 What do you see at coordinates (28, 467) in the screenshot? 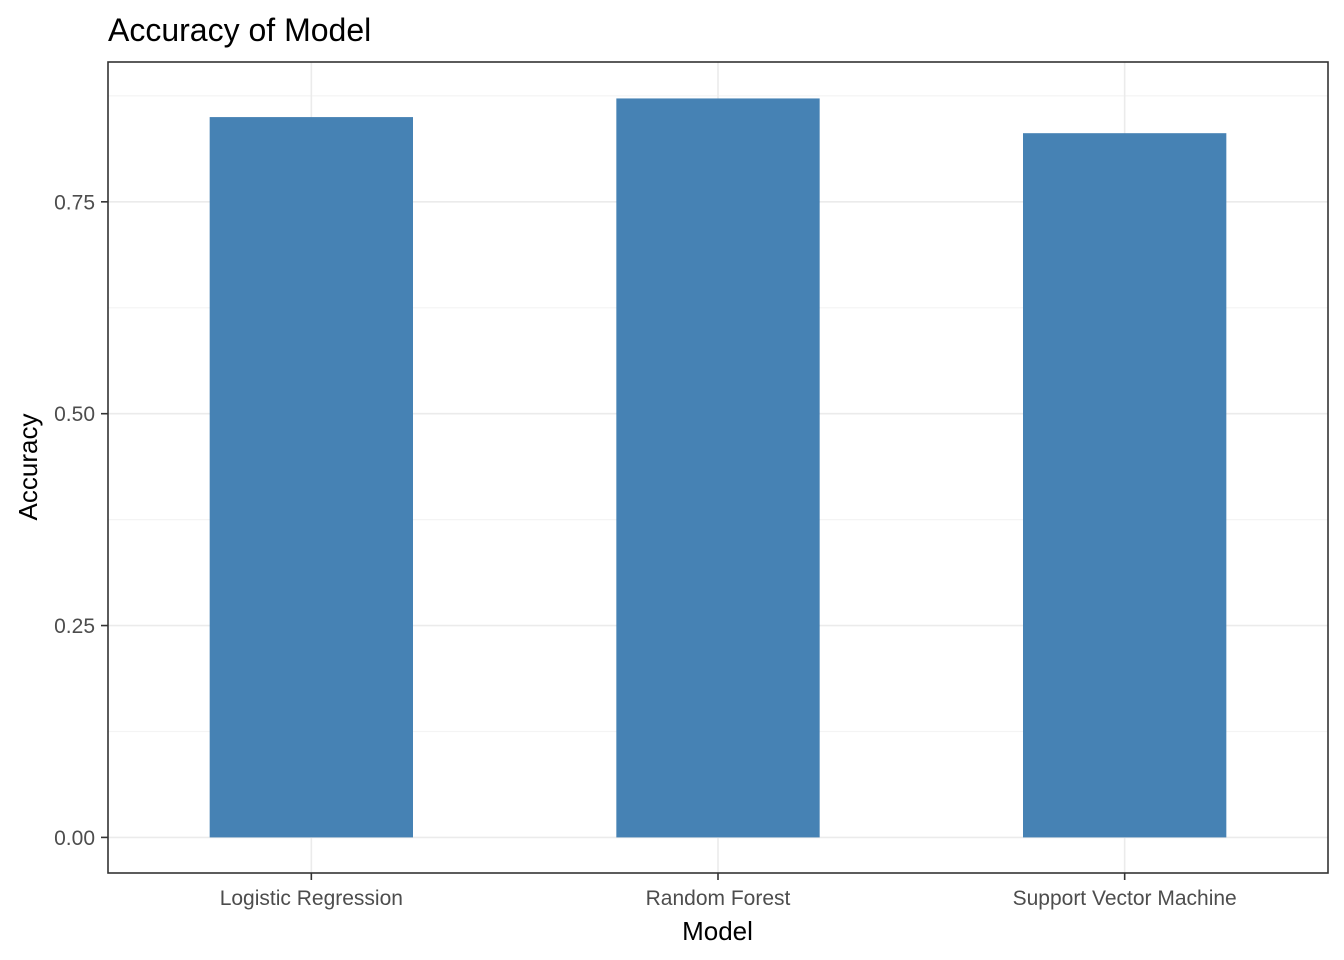
I see `y-axis-title: Accuracy` at bounding box center [28, 467].